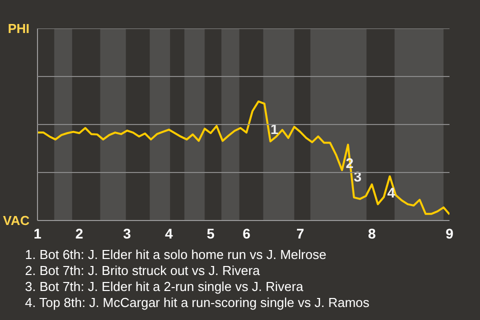 This screenshot has height=320, width=480. I want to click on text: 1. Bot 6th: J. Elder hit a solo home run vs J. Melrose, so click(175, 254).